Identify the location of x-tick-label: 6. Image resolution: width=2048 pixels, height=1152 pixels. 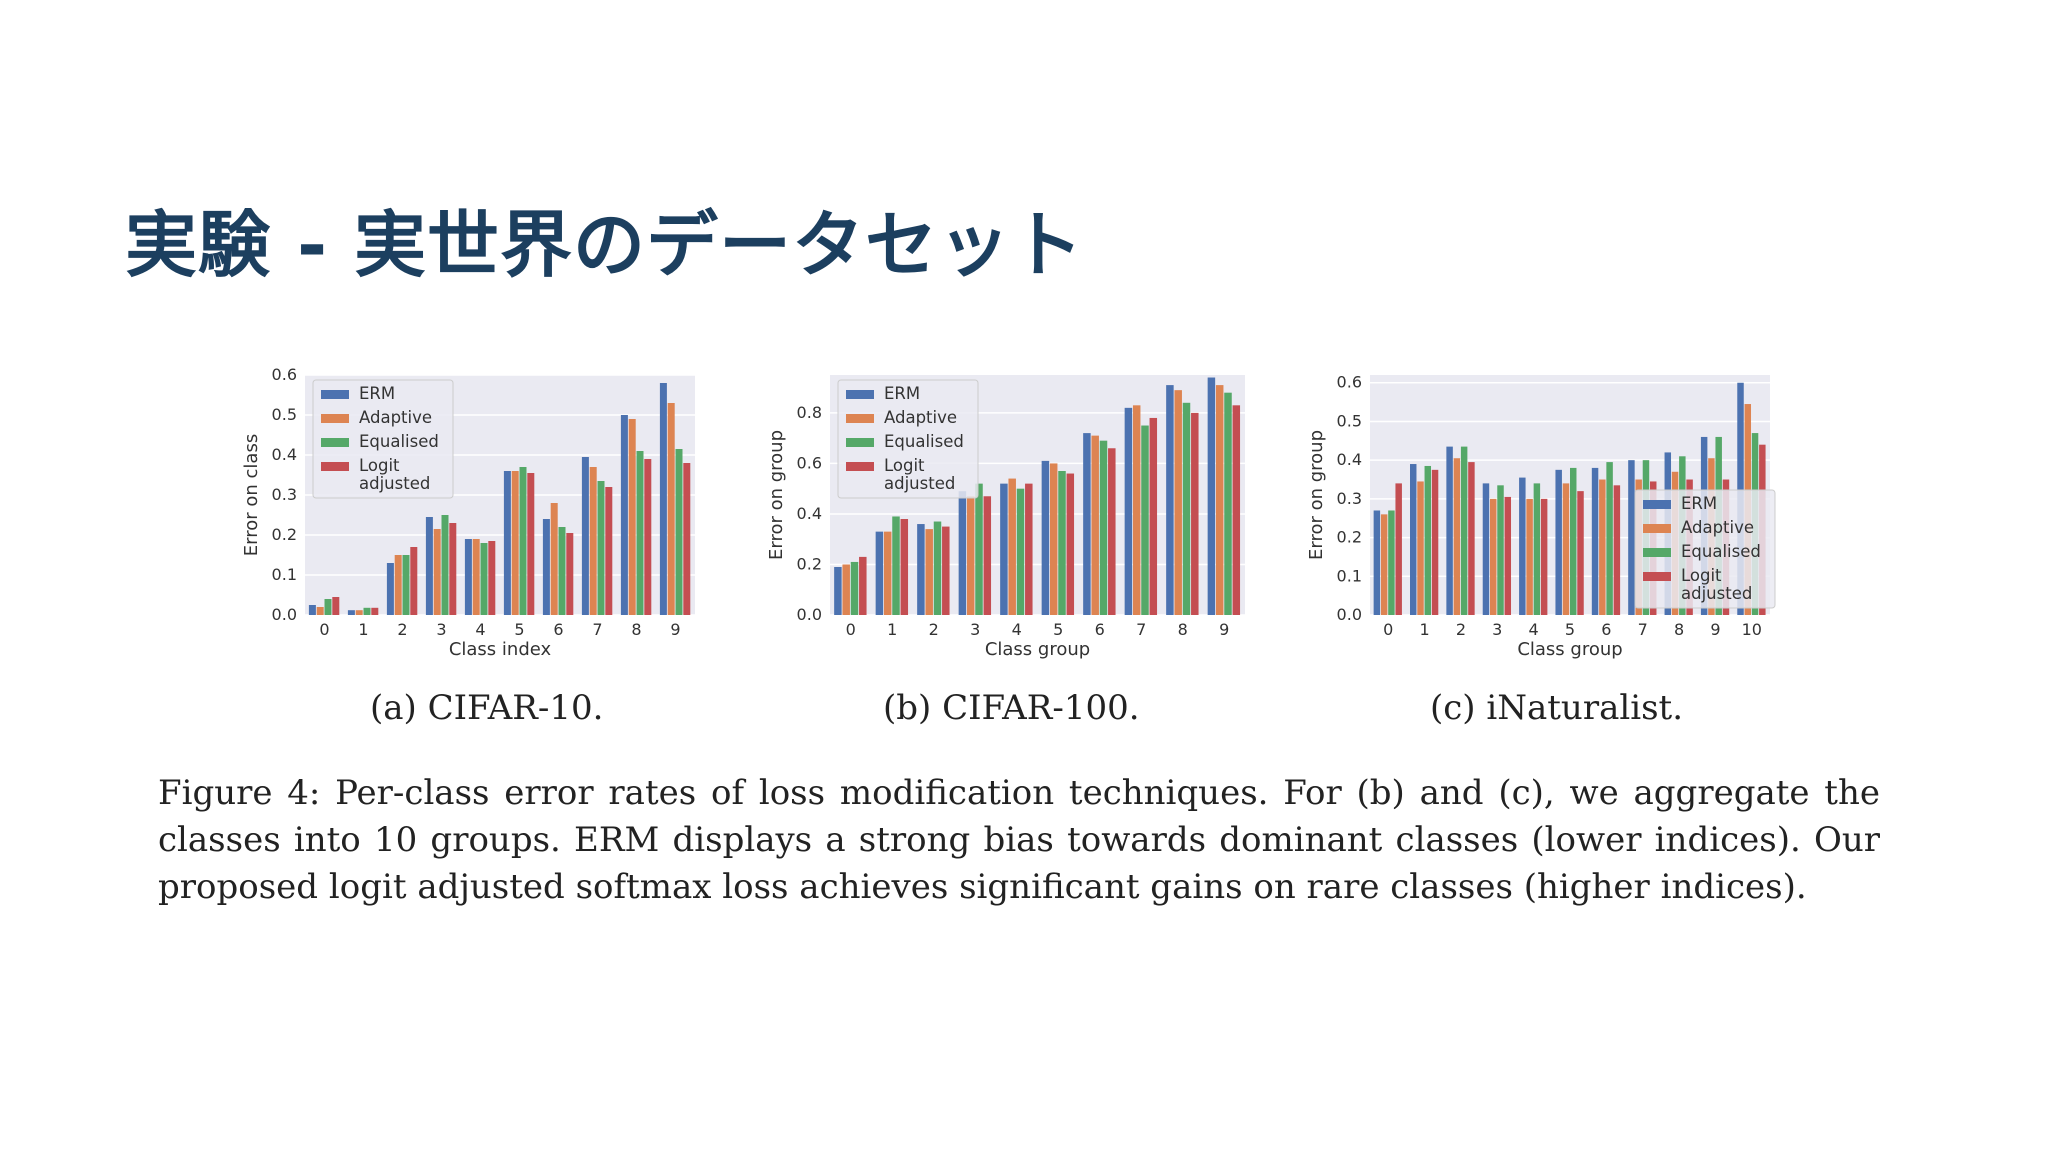
(1100, 629).